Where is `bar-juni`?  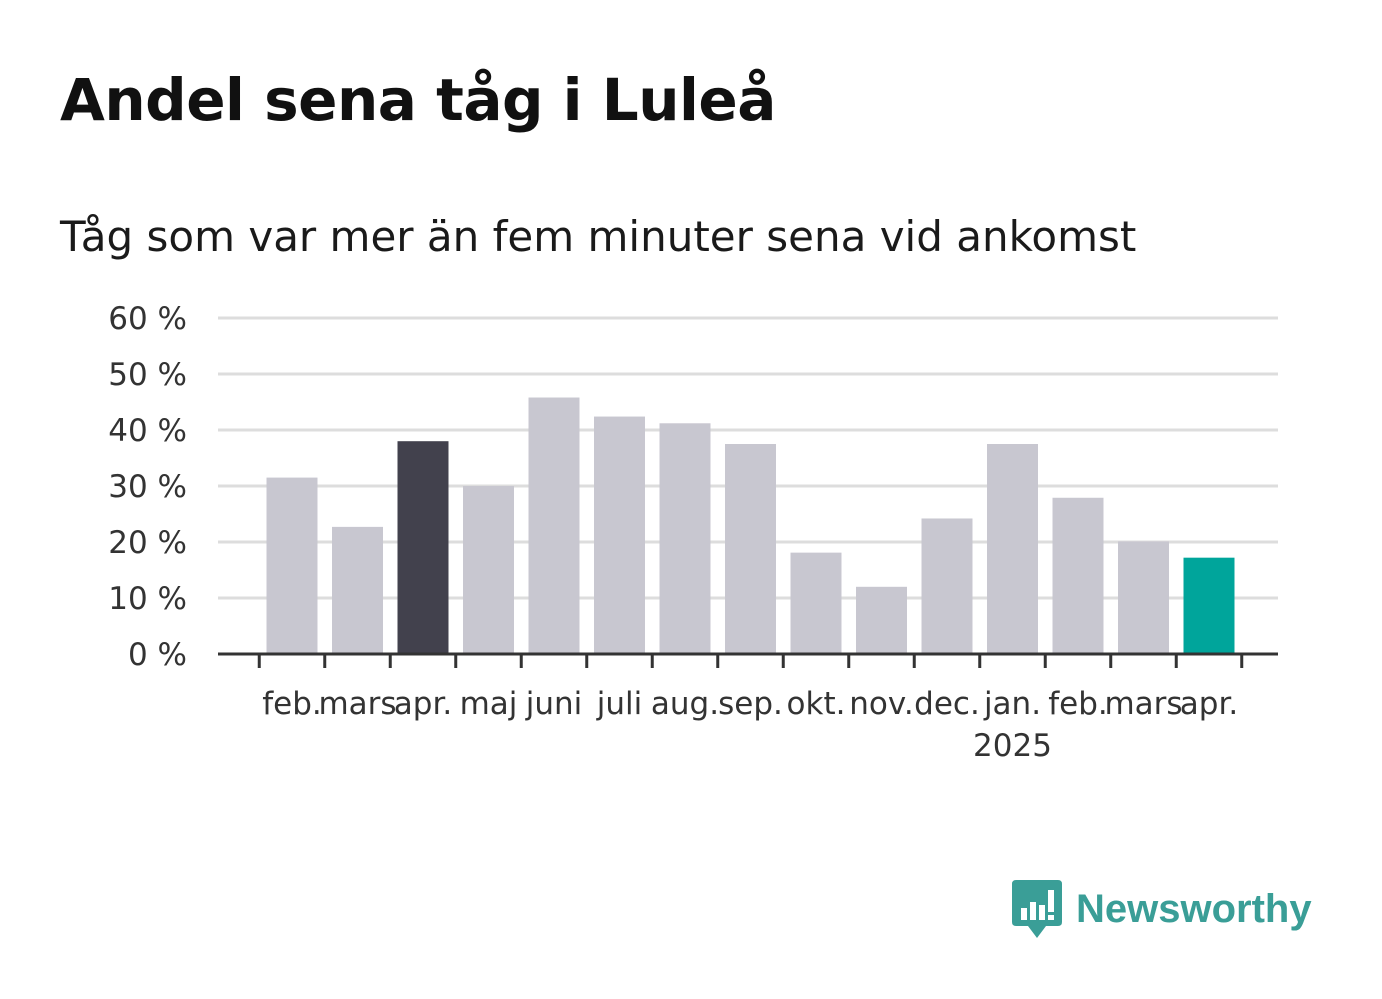 bar-juni is located at coordinates (554, 525).